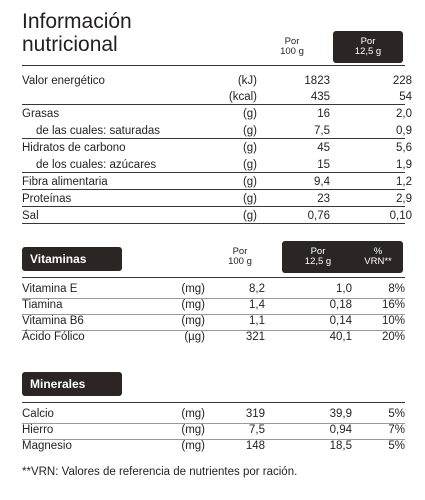 The image size is (425, 500). I want to click on row-per100: 0,76, so click(318, 216).